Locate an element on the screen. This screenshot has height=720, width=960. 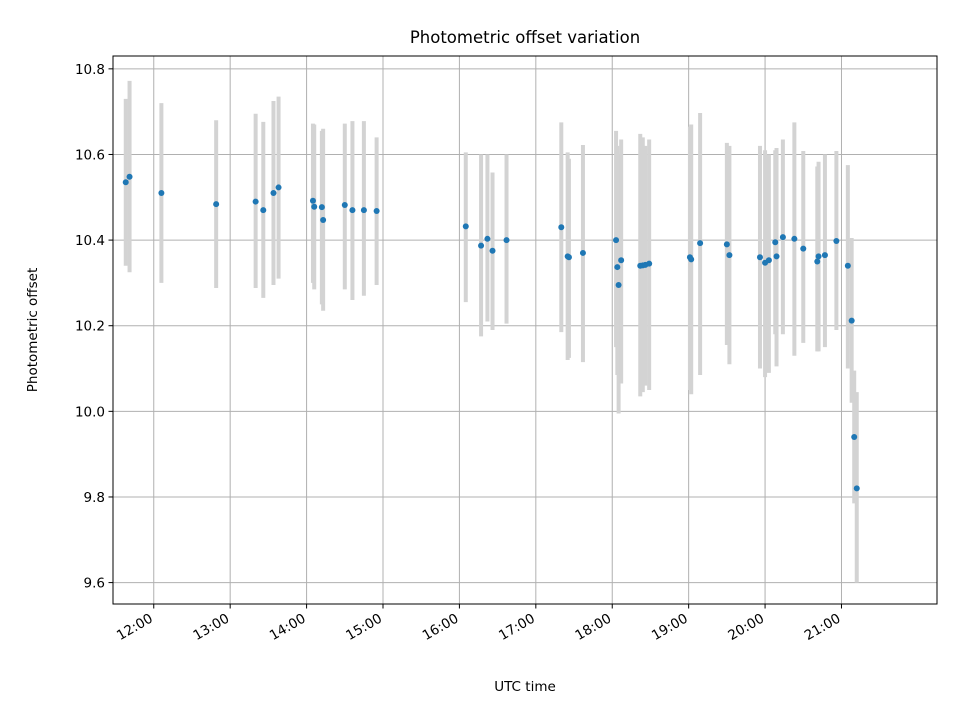
y-tick-label: 10.2 is located at coordinates (90, 327).